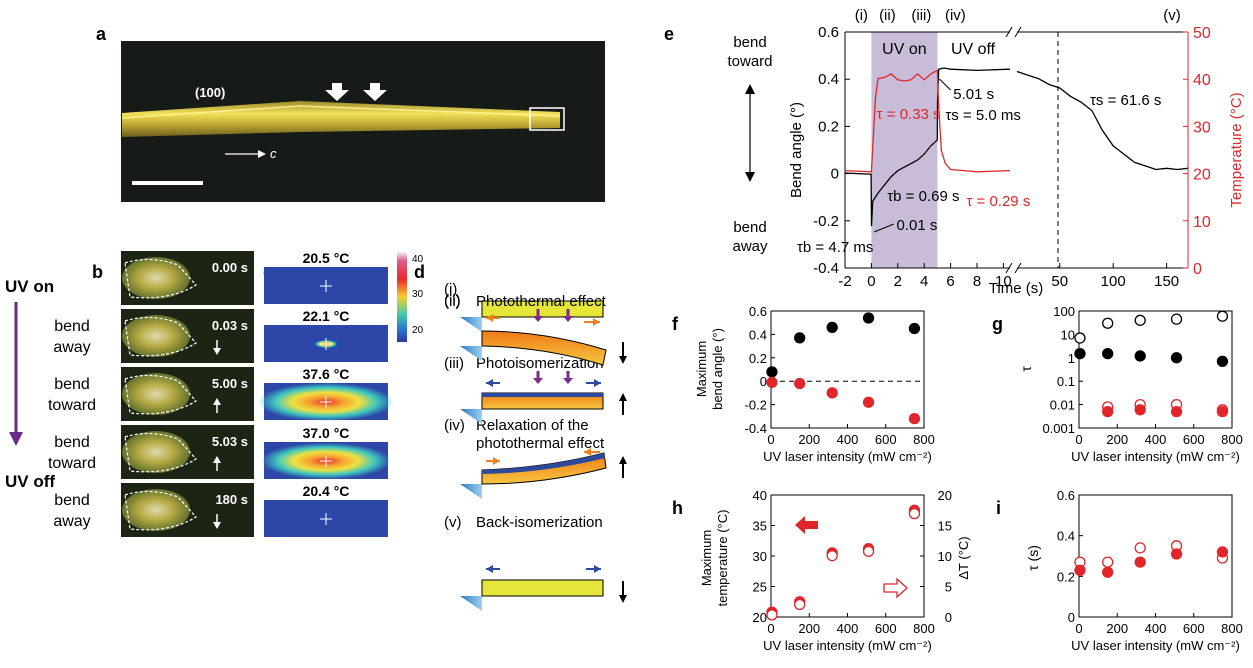 This screenshot has width=1253, height=668. What do you see at coordinates (1155, 456) in the screenshot?
I see `xlabel: UV laser intensity (mW cm⁻²)` at bounding box center [1155, 456].